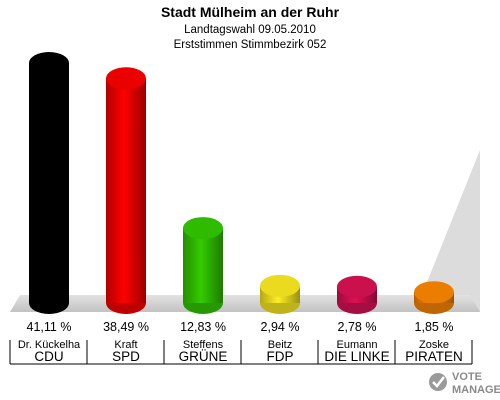 This screenshot has height=400, width=500. What do you see at coordinates (280, 345) in the screenshot?
I see `candidate-label: Beitz` at bounding box center [280, 345].